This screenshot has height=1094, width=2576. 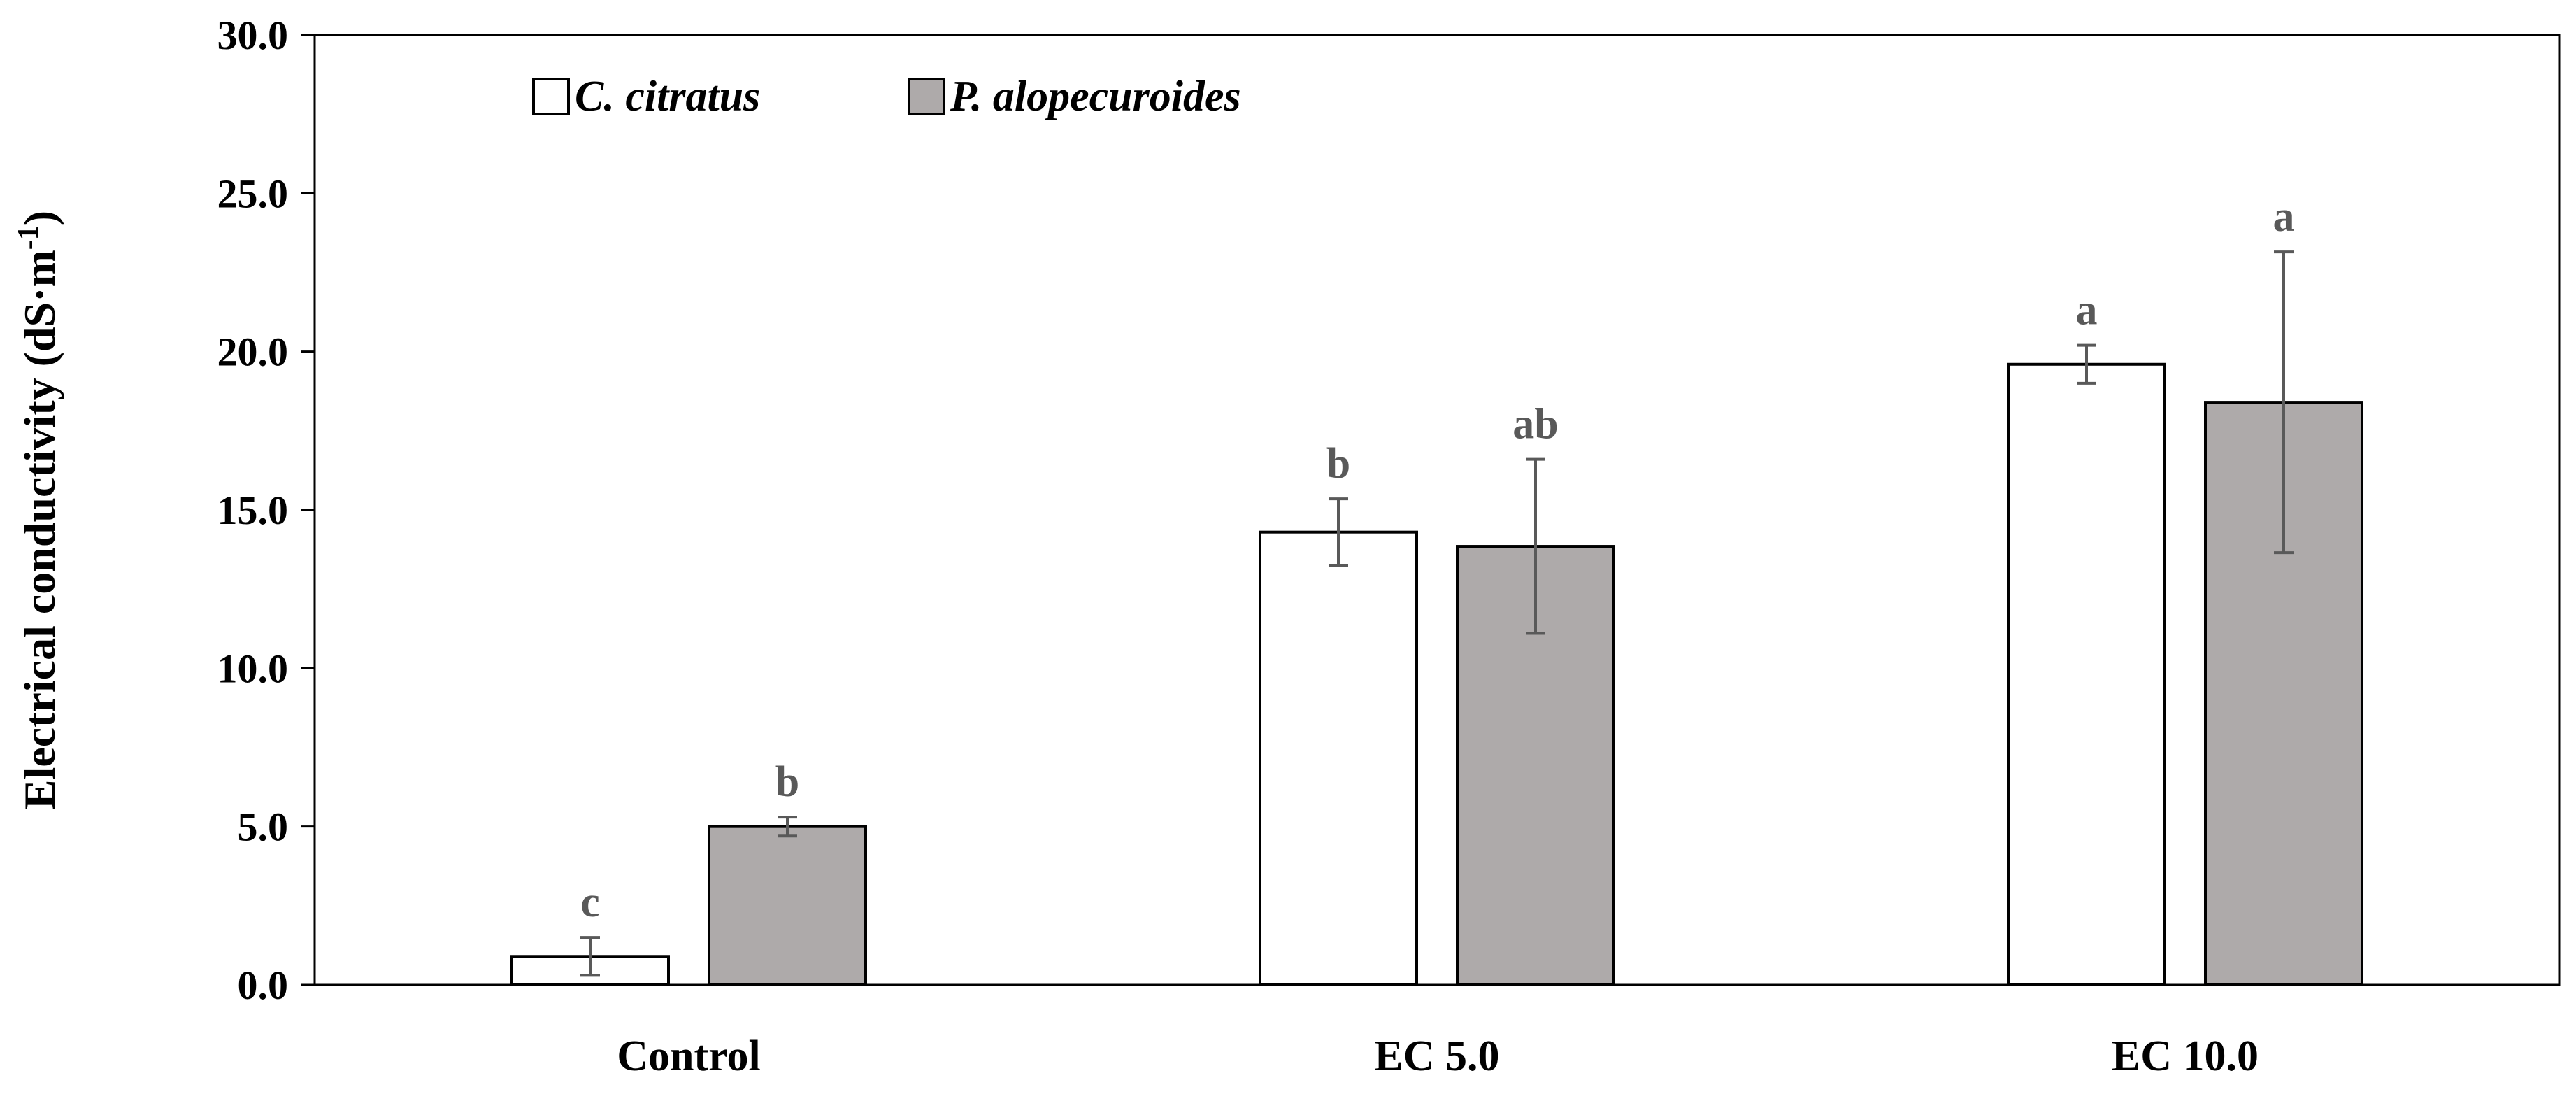 What do you see at coordinates (2185, 1056) in the screenshot?
I see `x-tick-label: EC 10.0` at bounding box center [2185, 1056].